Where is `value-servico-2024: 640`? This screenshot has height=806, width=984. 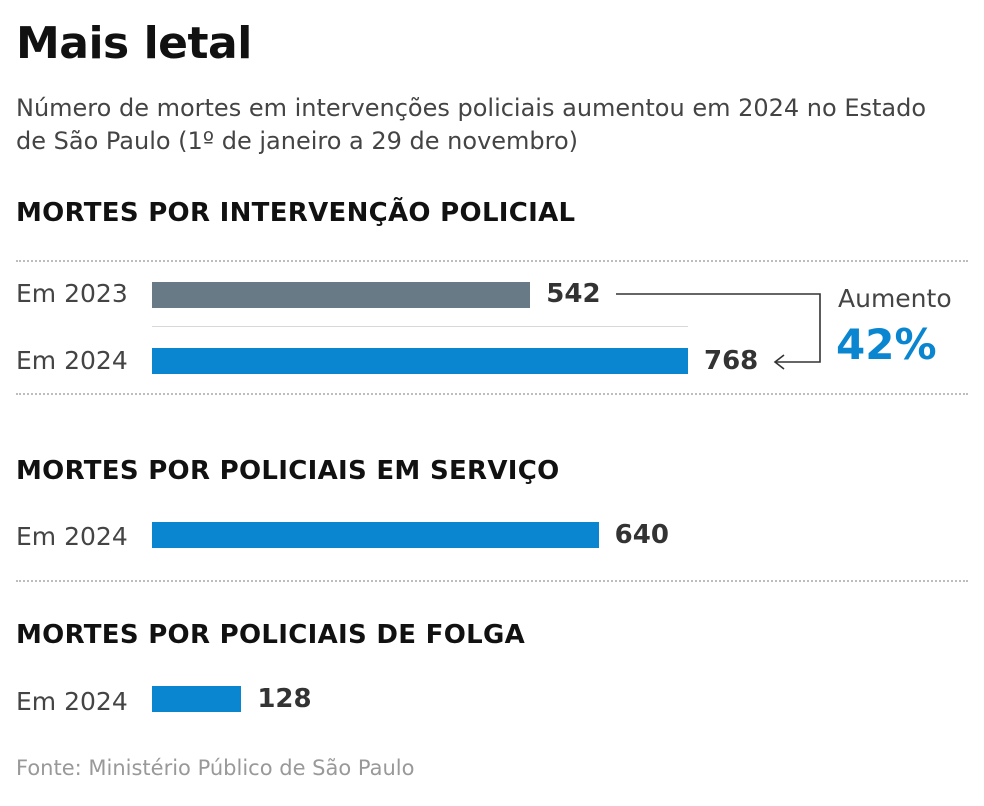 value-servico-2024: 640 is located at coordinates (641, 535).